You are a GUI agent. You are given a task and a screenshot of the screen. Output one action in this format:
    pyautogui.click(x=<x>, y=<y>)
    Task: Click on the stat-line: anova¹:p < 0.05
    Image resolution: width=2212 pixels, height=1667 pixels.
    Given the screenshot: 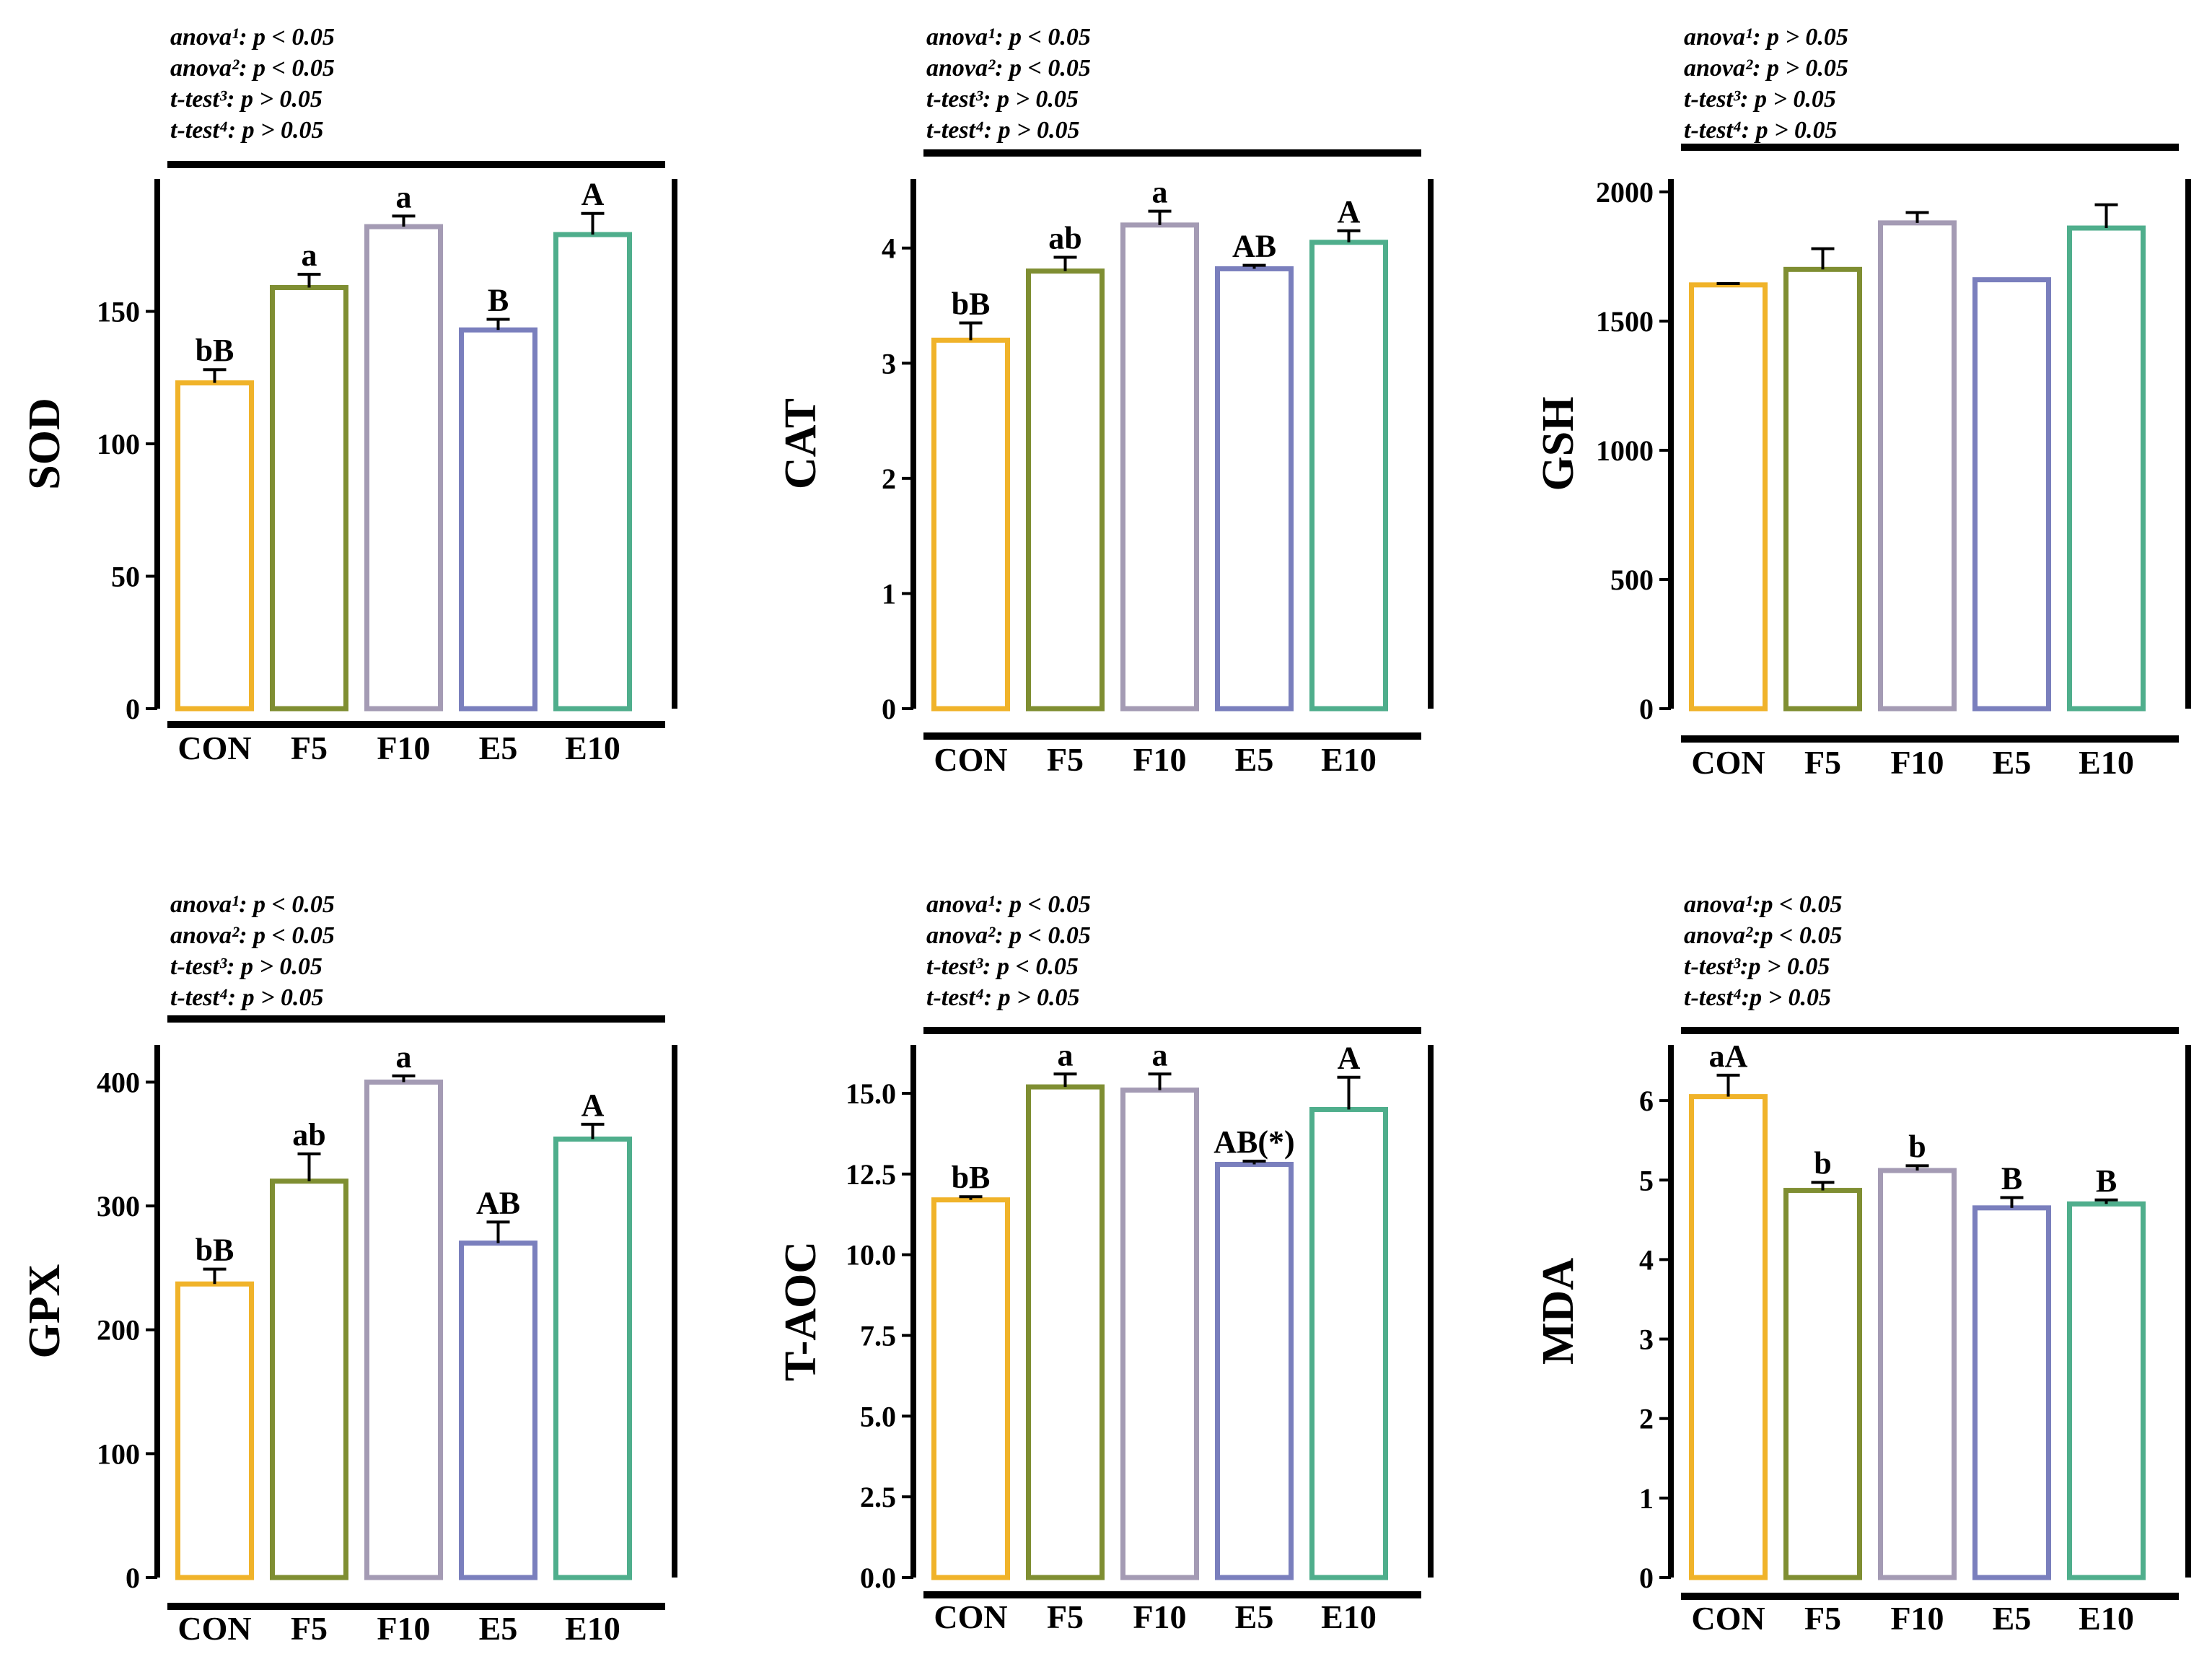 What is the action you would take?
    pyautogui.click(x=1763, y=904)
    